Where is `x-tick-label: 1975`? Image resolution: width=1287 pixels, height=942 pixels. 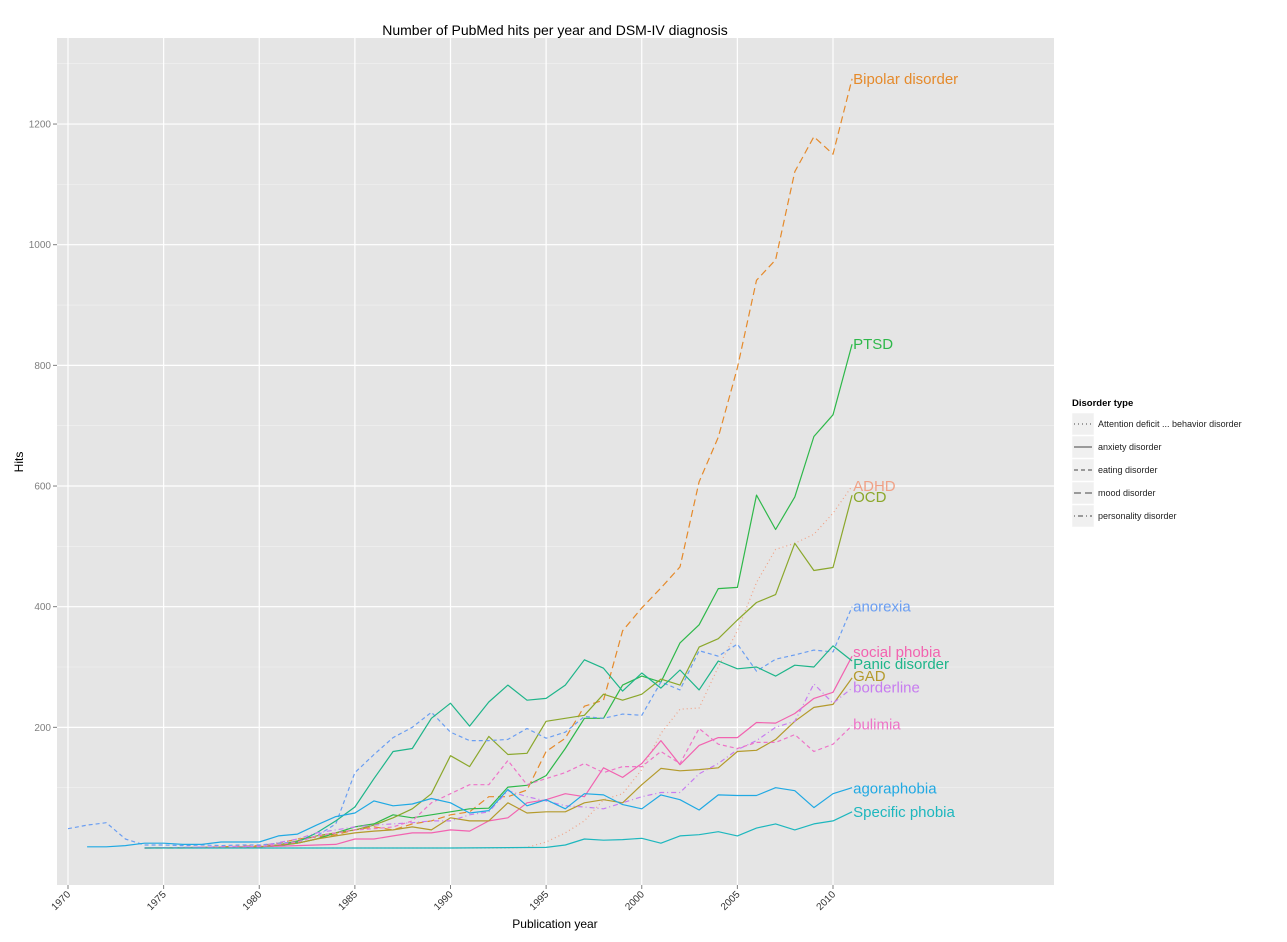 x-tick-label: 1975 is located at coordinates (157, 901).